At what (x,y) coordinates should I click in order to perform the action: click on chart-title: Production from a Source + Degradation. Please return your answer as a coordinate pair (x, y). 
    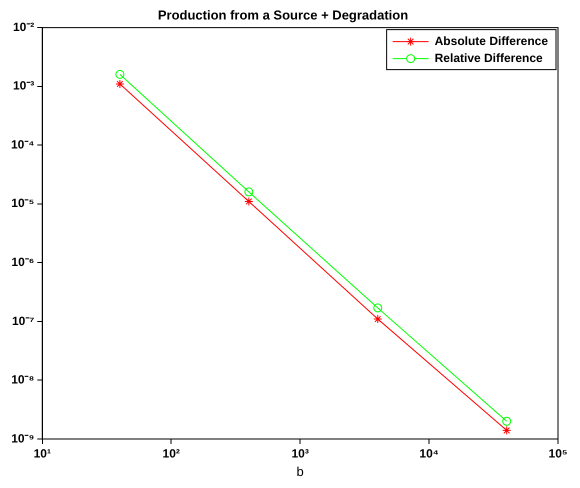
    Looking at the image, I should click on (283, 14).